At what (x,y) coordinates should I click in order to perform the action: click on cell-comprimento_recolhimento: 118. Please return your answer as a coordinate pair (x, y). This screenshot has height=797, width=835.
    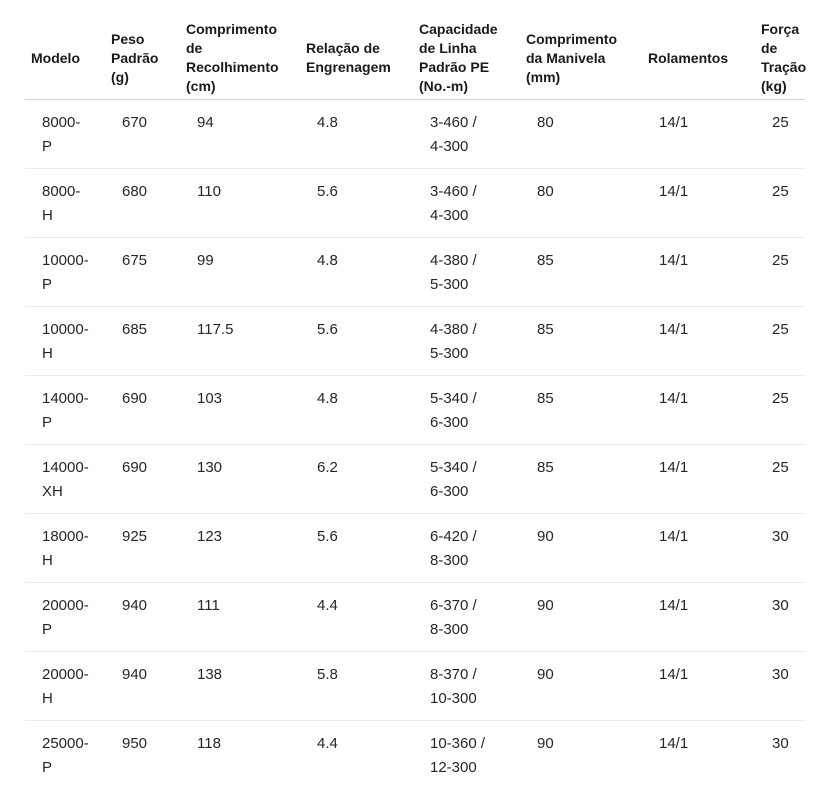
    Looking at the image, I should click on (209, 743).